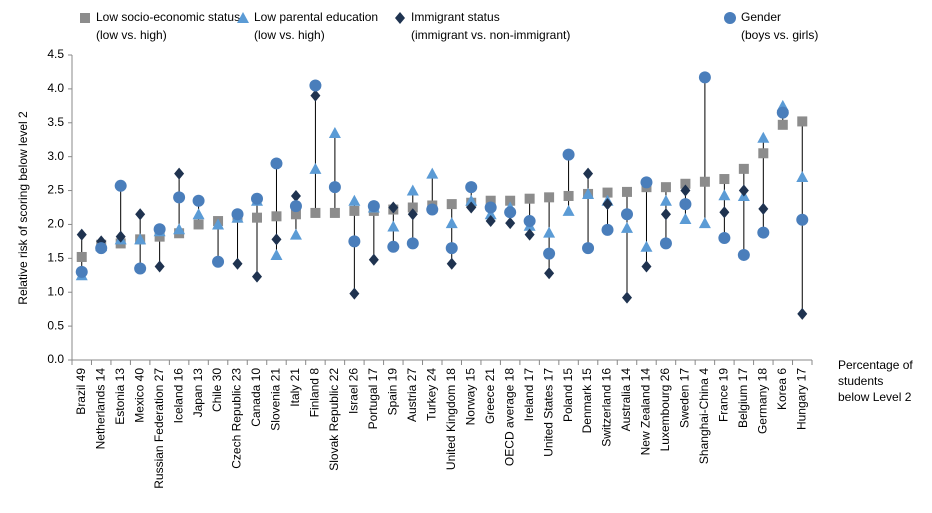  I want to click on x-note: Percentage of, so click(875, 365).